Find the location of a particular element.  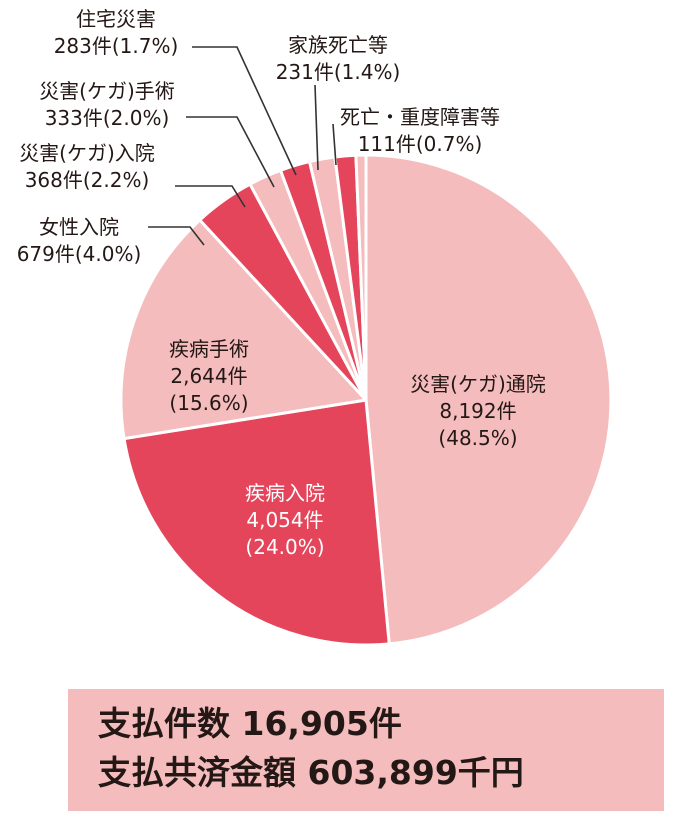

leader-lines is located at coordinates (242, 146).